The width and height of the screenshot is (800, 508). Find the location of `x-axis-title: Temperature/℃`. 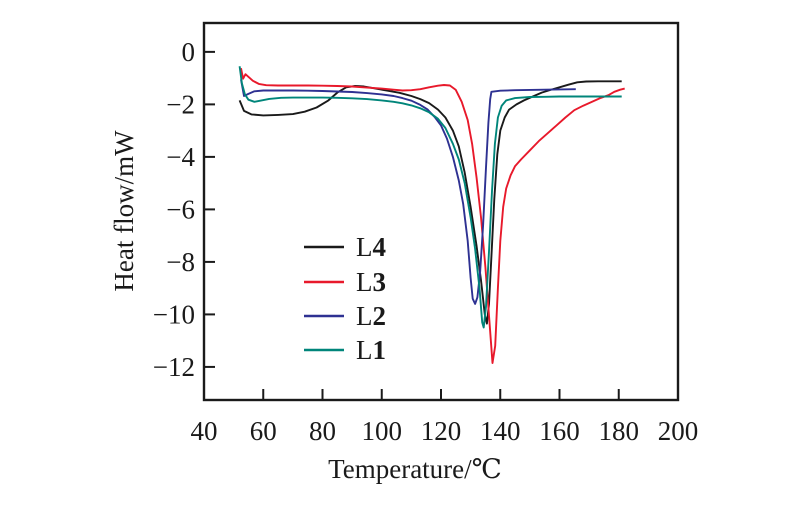

x-axis-title: Temperature/℃ is located at coordinates (415, 469).